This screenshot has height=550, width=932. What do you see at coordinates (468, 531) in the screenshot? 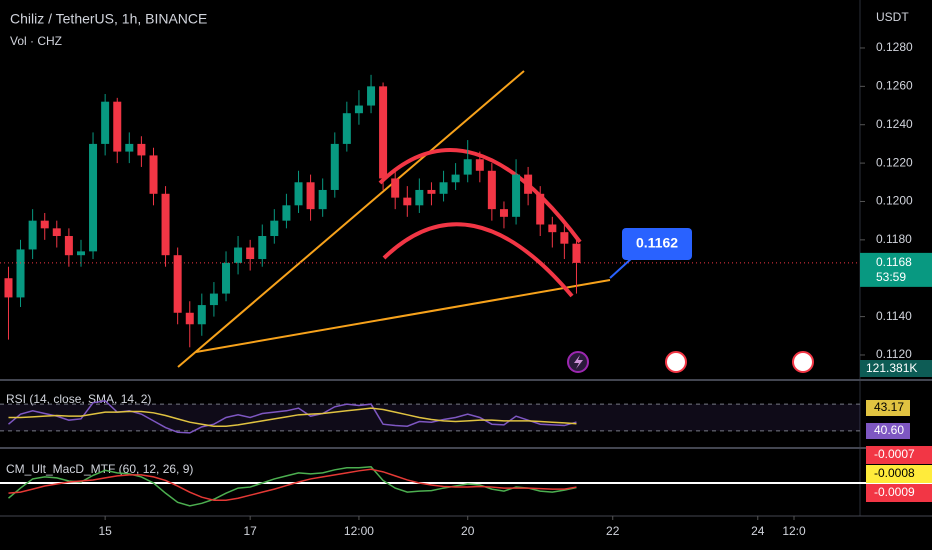
I see `x-tick-label: 20` at bounding box center [468, 531].